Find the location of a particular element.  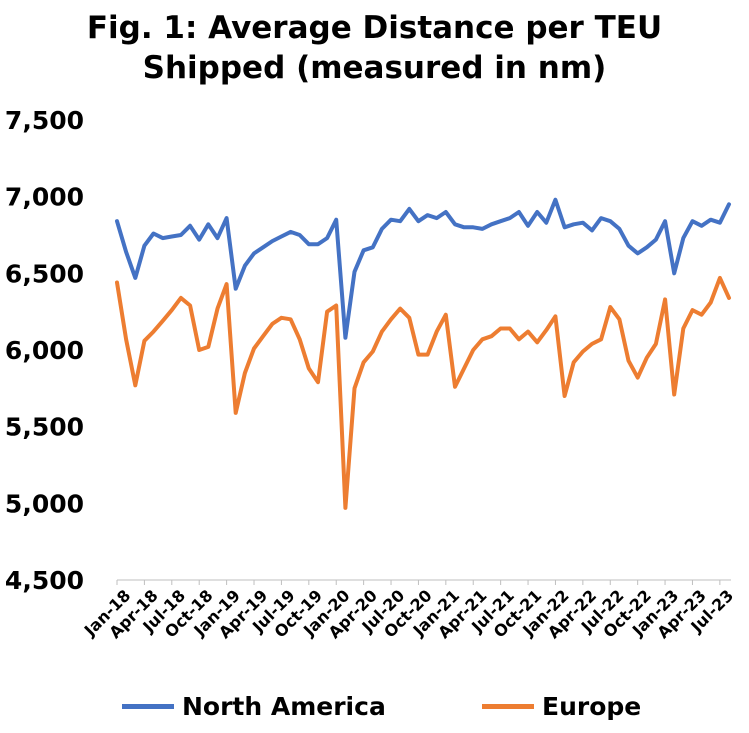

y-tick-label: 5,500 is located at coordinates (44, 427).